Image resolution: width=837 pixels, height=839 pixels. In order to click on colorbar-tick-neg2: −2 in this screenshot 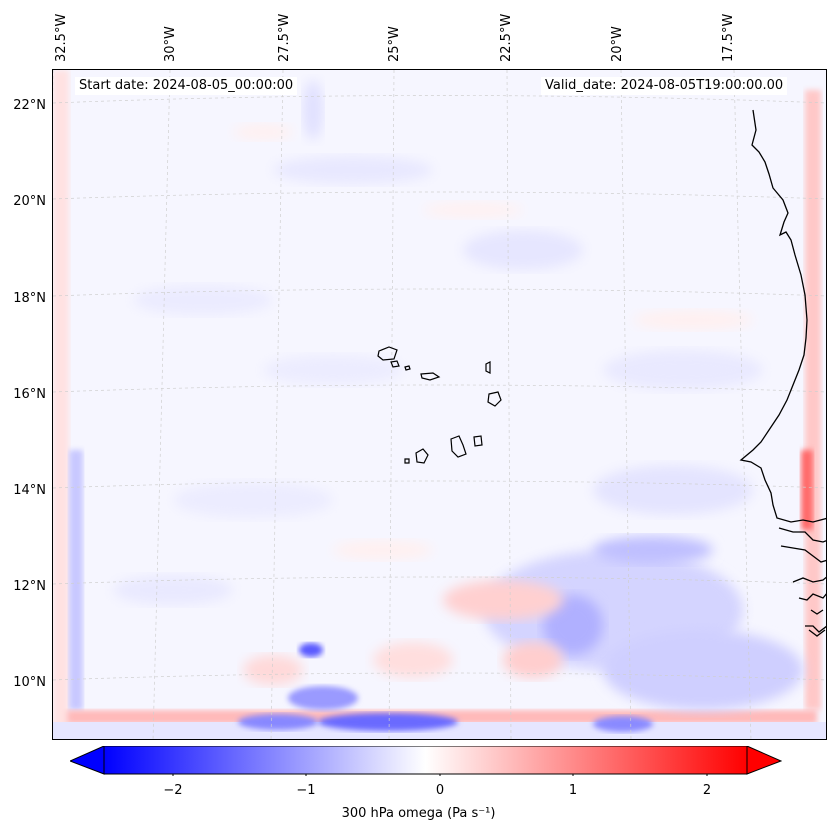, I will do `click(173, 790)`.